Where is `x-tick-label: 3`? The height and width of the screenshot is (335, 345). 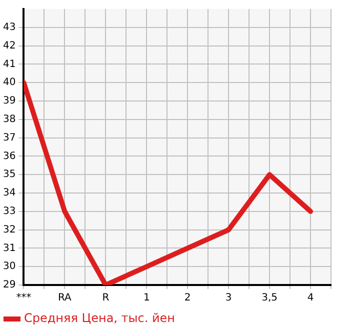
x-tick-label: 3 is located at coordinates (228, 298).